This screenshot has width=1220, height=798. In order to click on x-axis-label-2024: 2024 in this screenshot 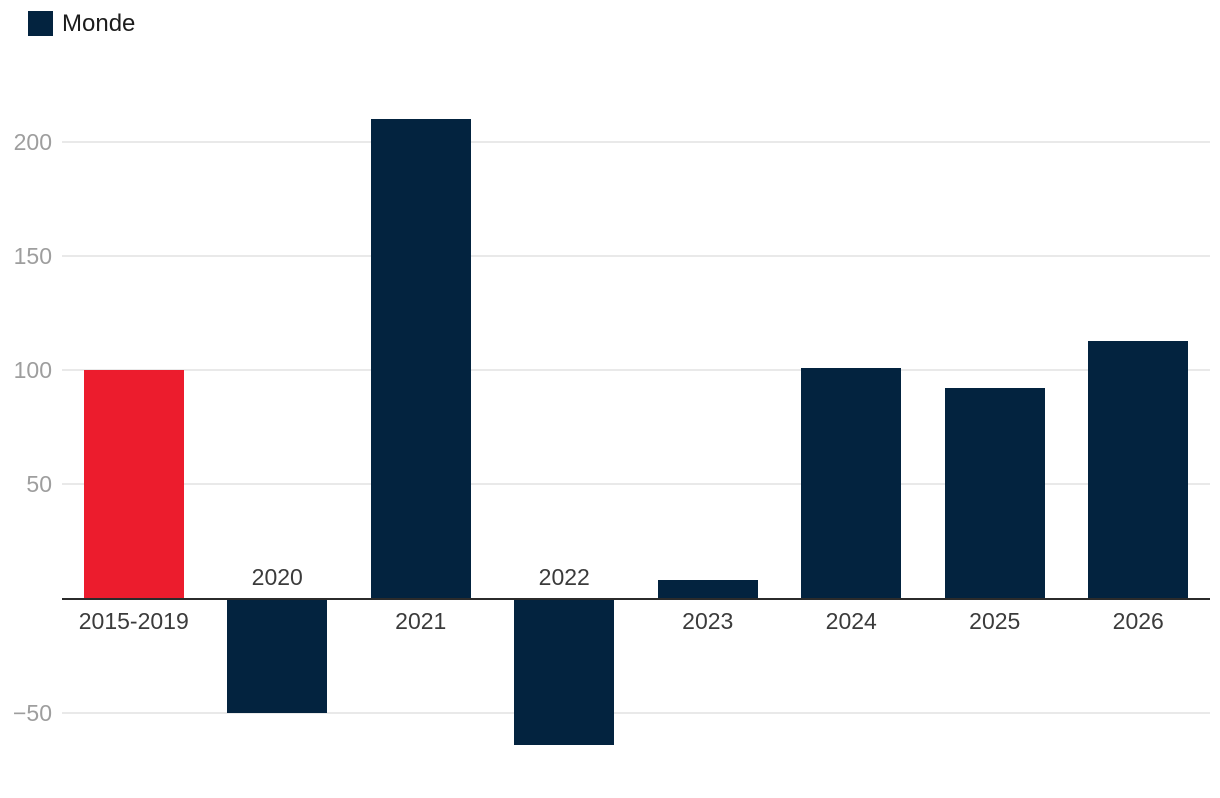, I will do `click(851, 620)`.